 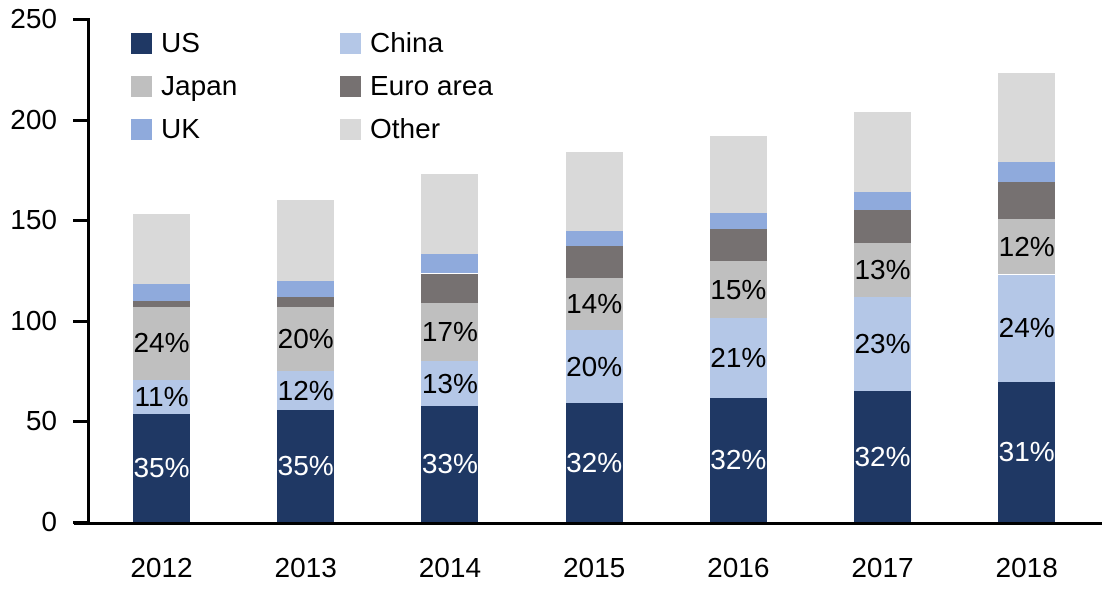 I want to click on bar-segment-uk-2013, so click(x=306, y=288).